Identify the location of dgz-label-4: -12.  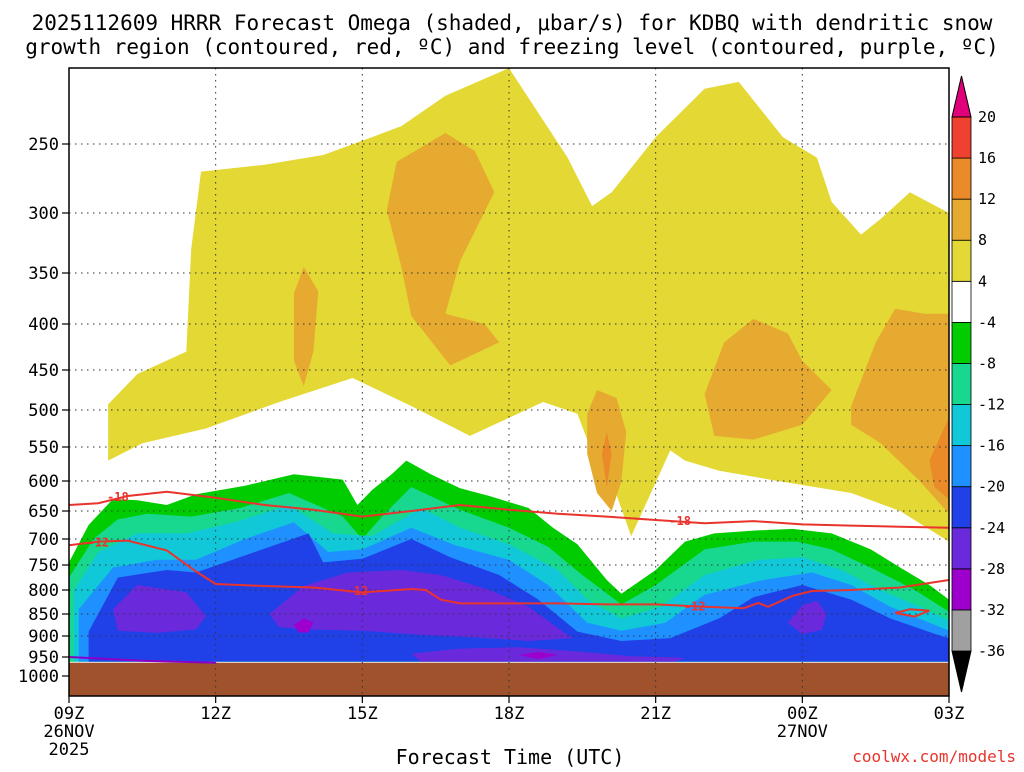
(695, 606).